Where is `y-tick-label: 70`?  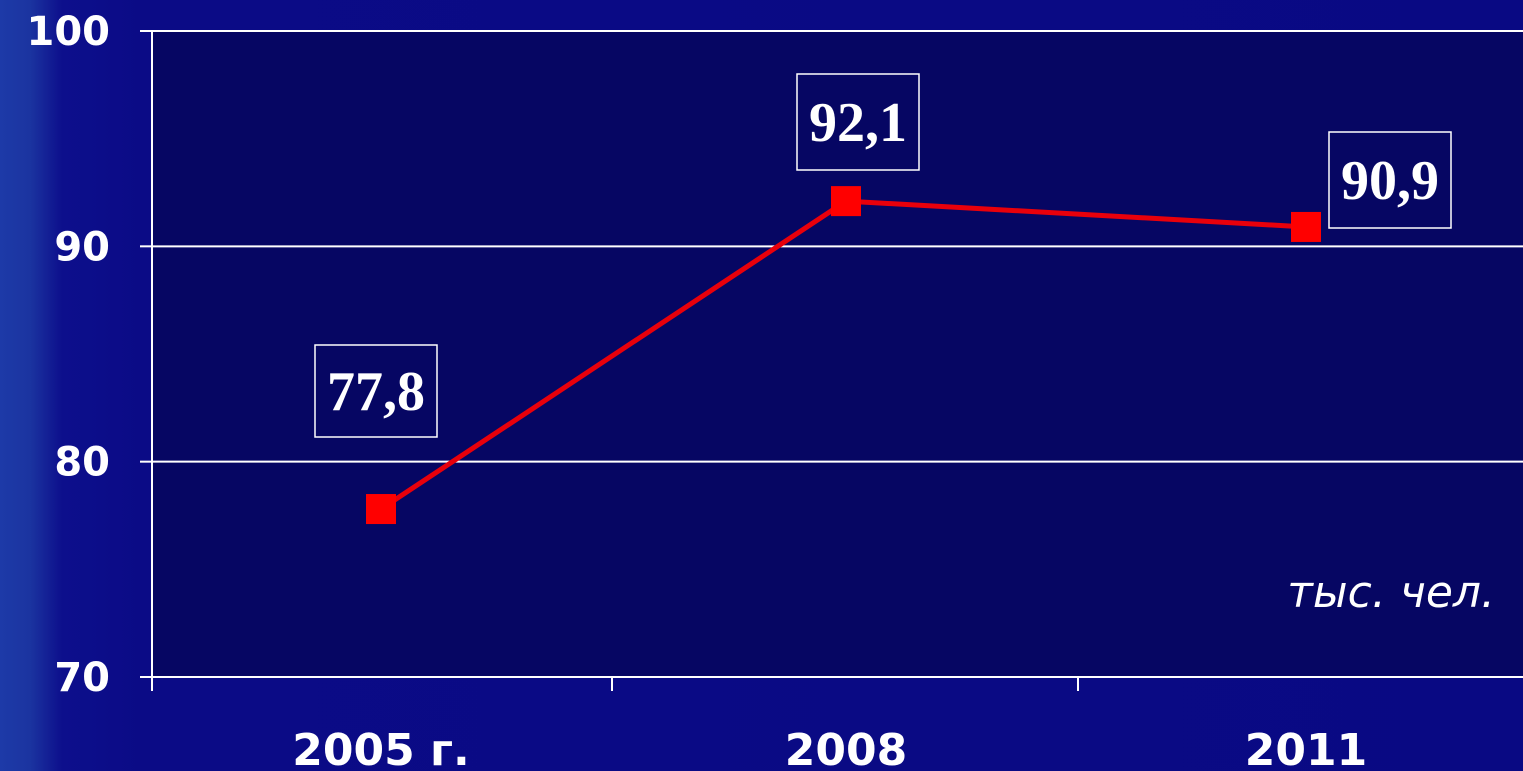 y-tick-label: 70 is located at coordinates (82, 678).